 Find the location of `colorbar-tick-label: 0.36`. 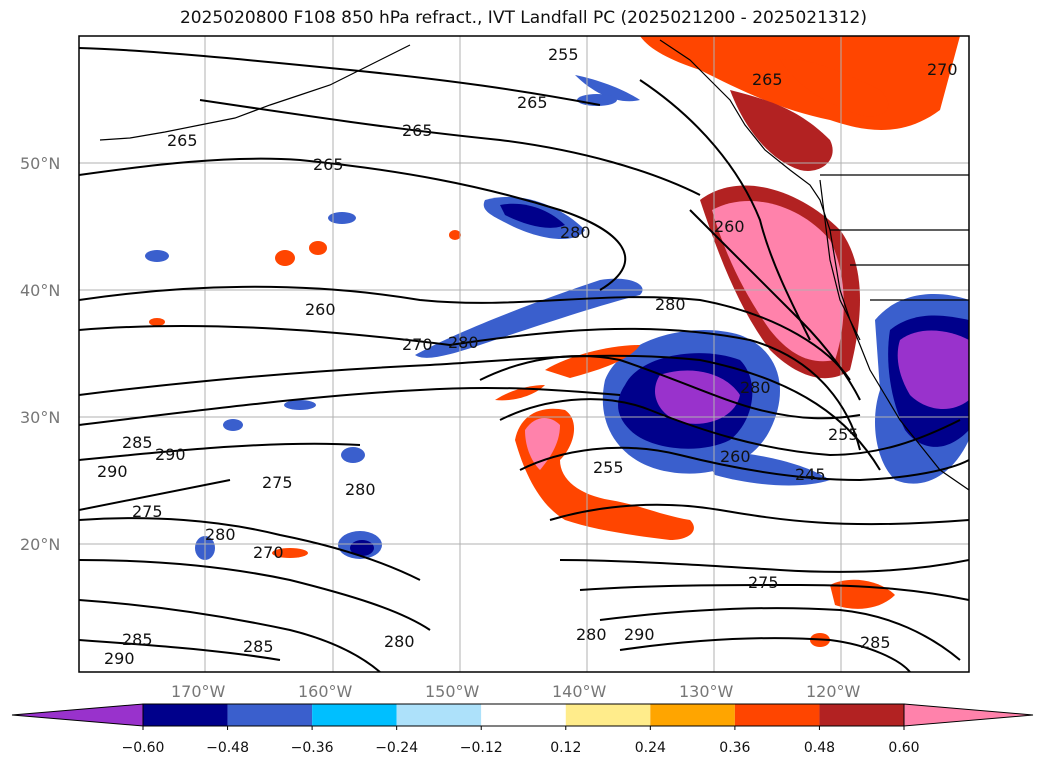

colorbar-tick-label: 0.36 is located at coordinates (734, 748).